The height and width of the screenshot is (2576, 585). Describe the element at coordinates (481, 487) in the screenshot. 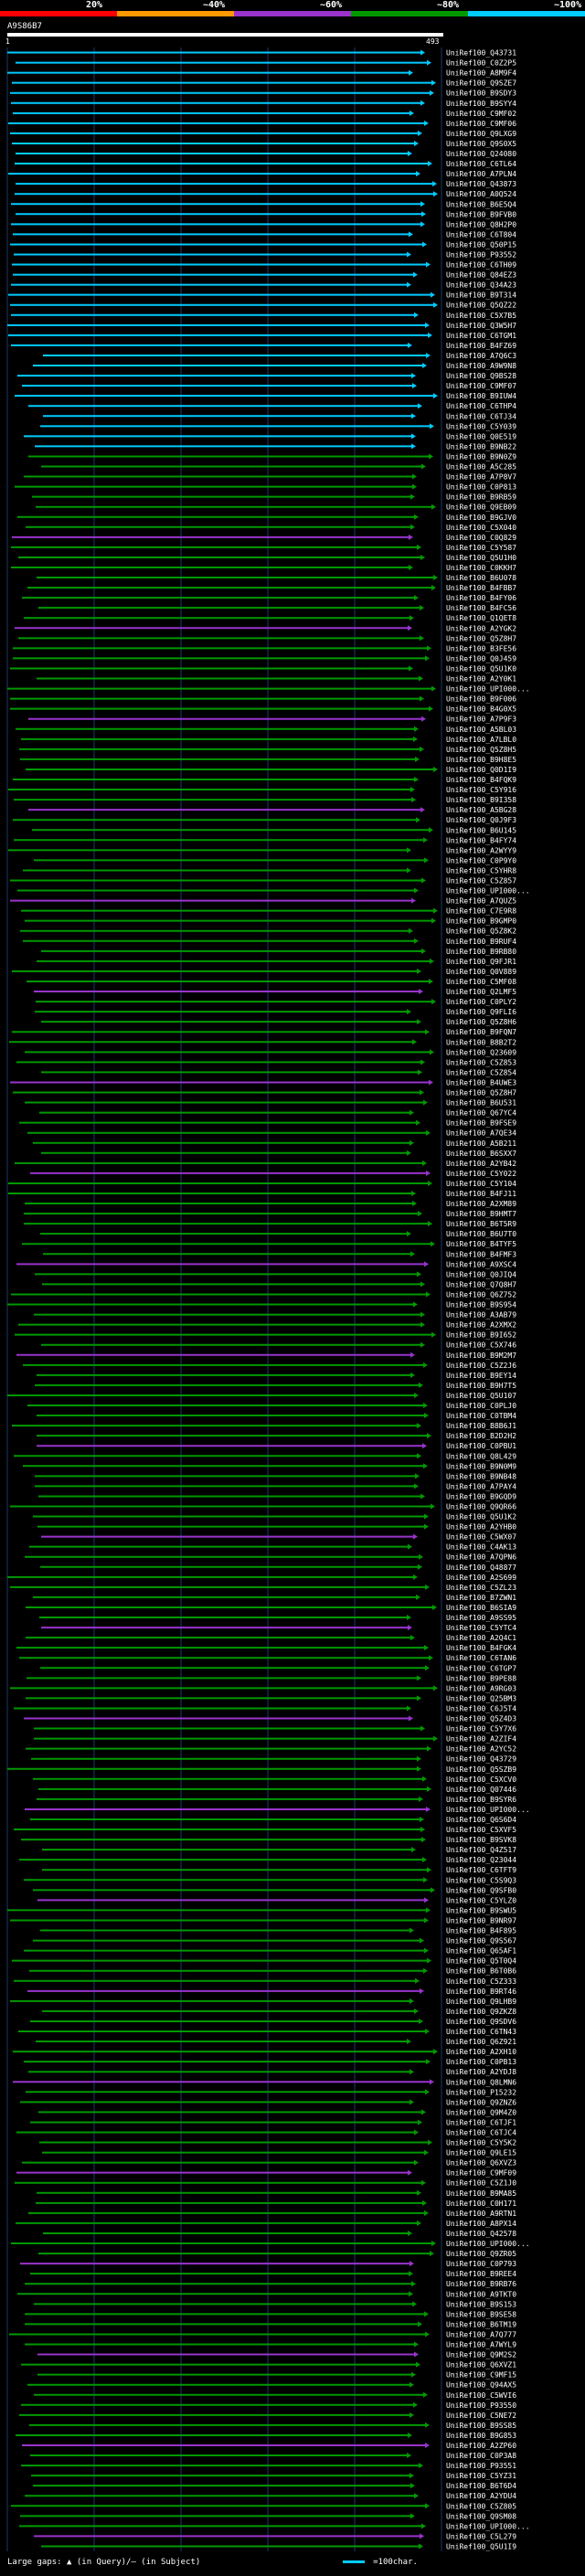

I see `hit-label: UniRef100_C0P813` at that location.